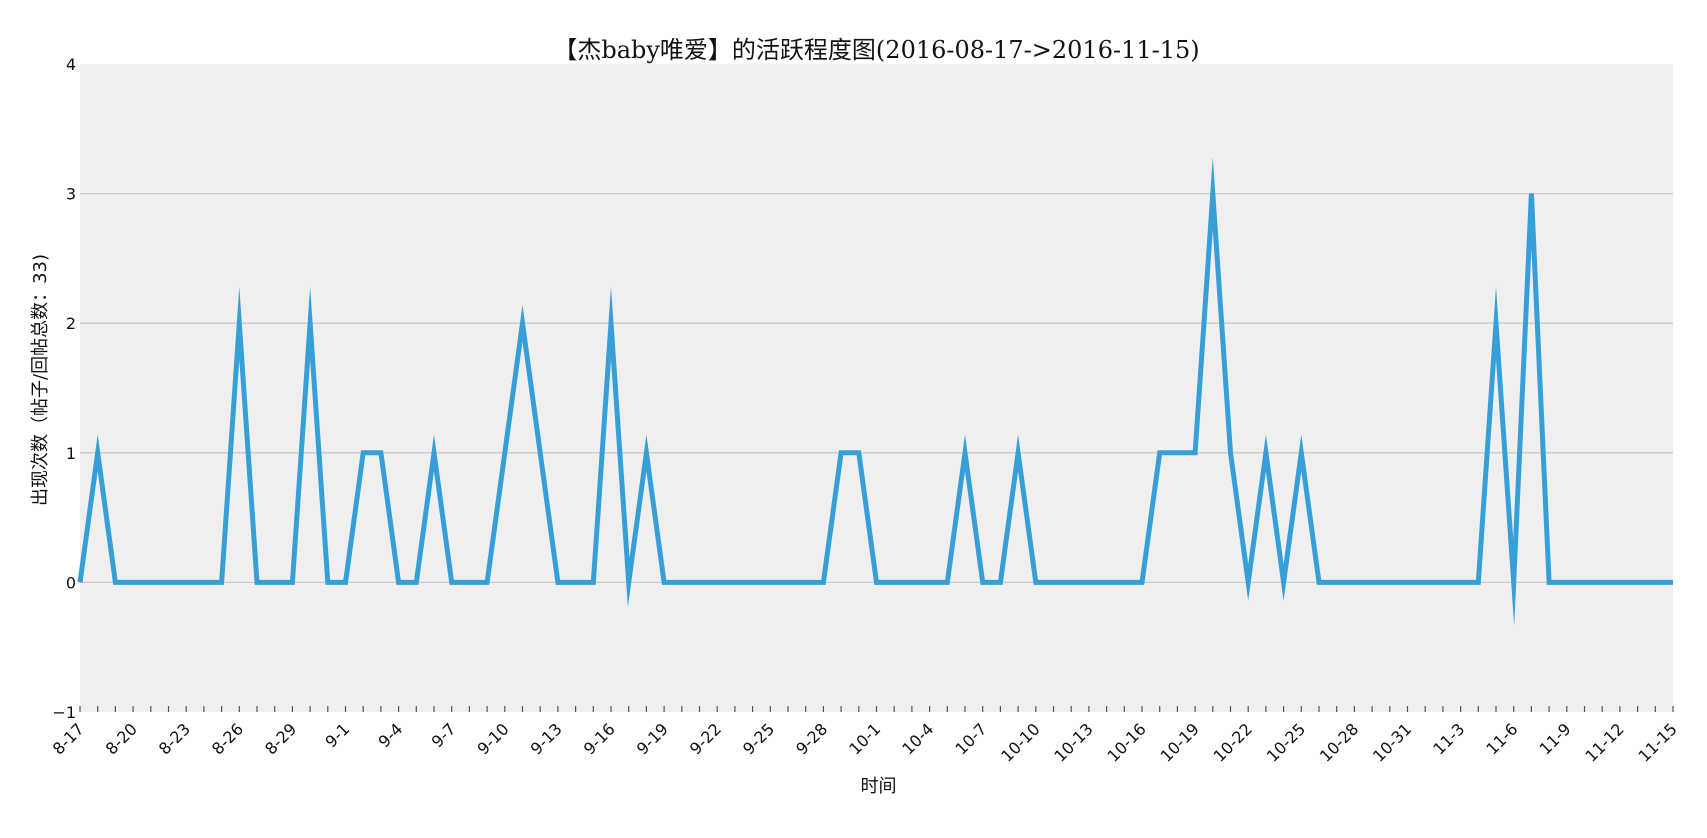 This screenshot has width=1707, height=838. Describe the element at coordinates (337, 735) in the screenshot. I see `x-tick-label: 9-1` at that location.